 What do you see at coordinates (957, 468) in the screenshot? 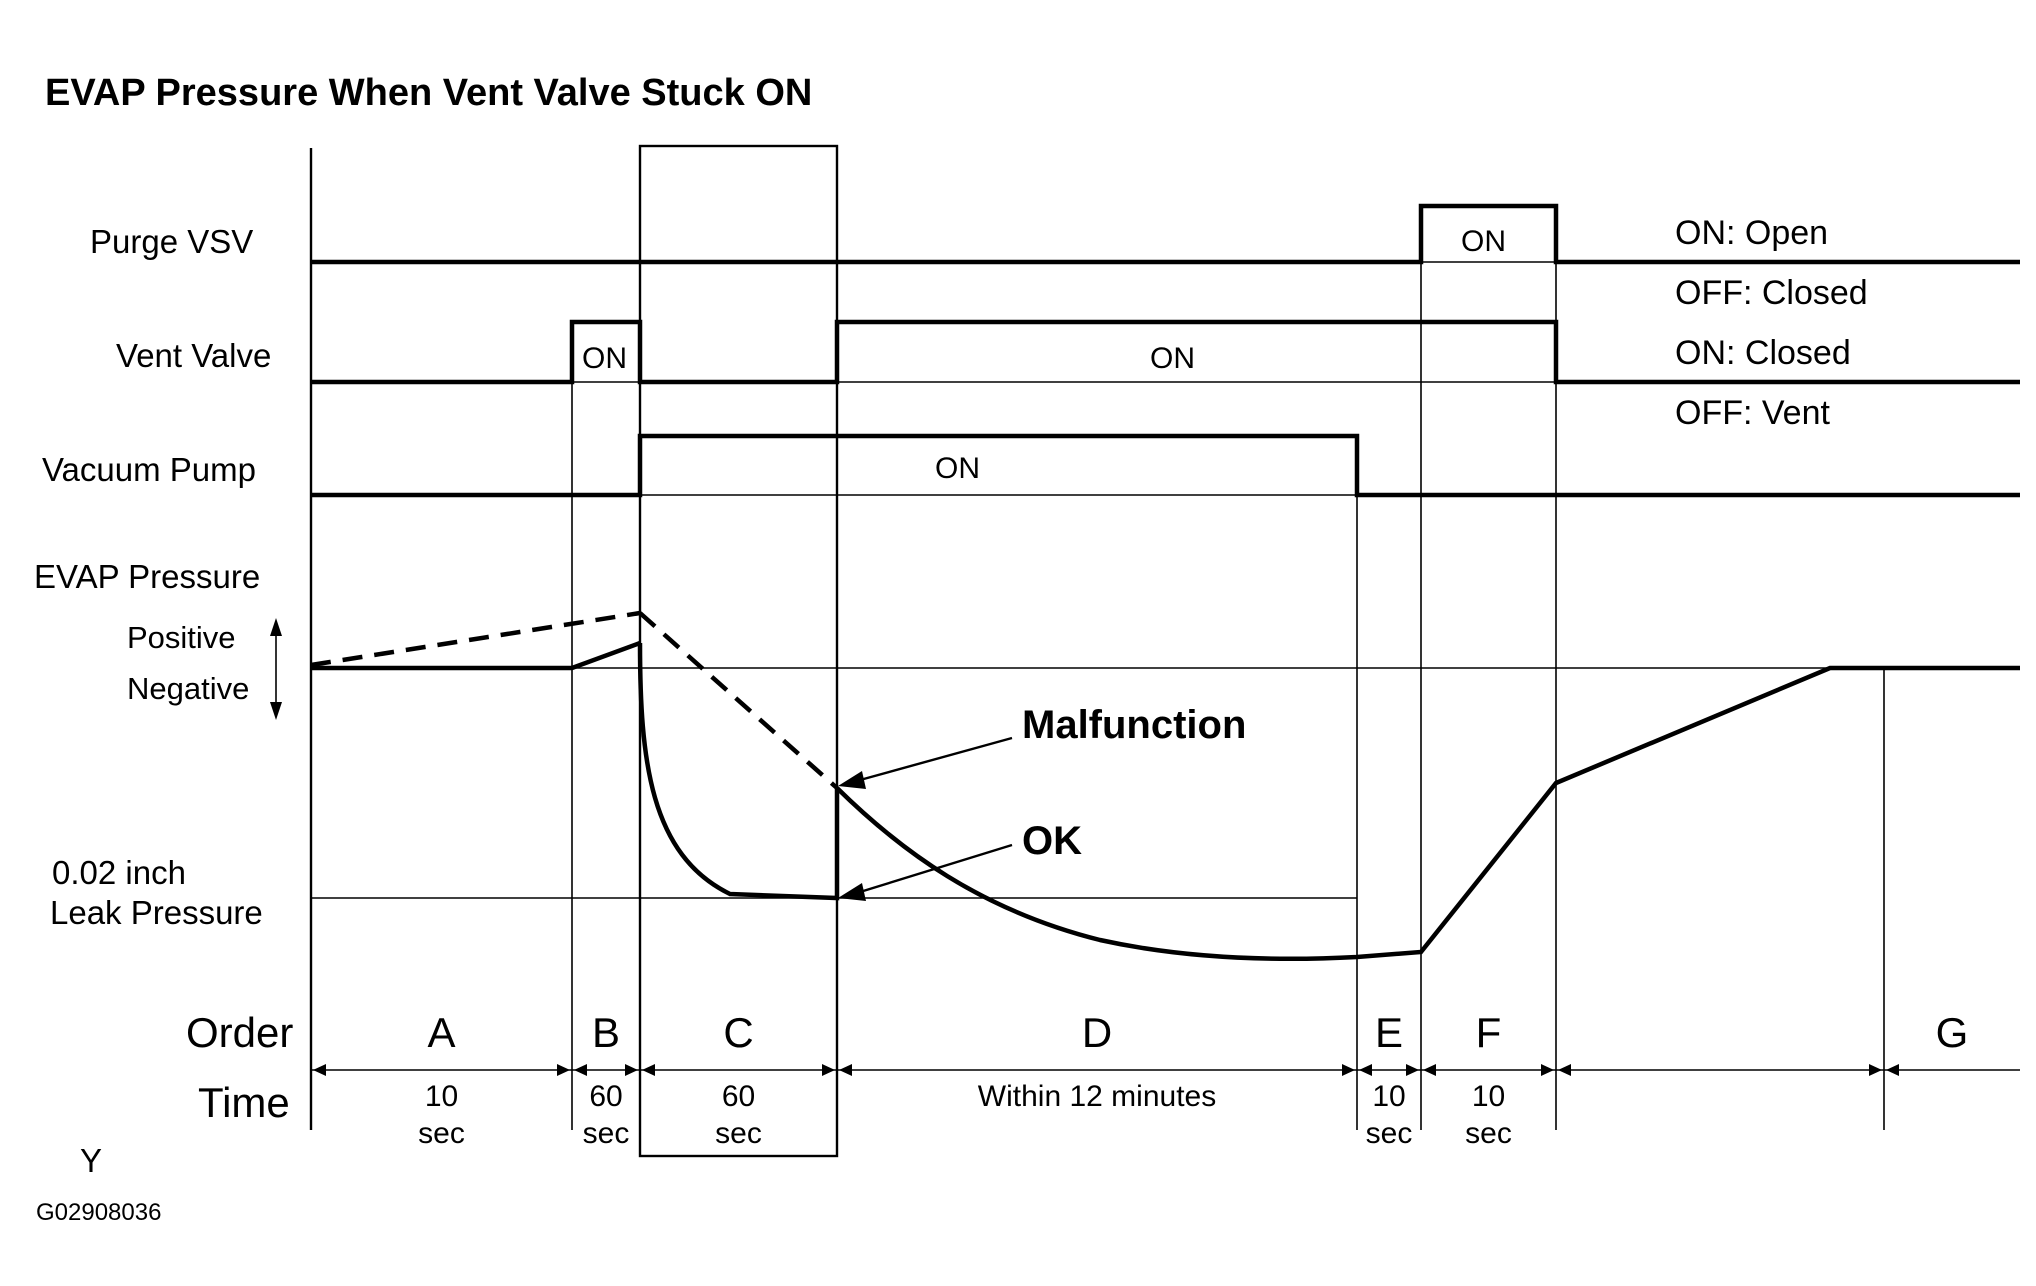
I see `pump-on-label: ON` at bounding box center [957, 468].